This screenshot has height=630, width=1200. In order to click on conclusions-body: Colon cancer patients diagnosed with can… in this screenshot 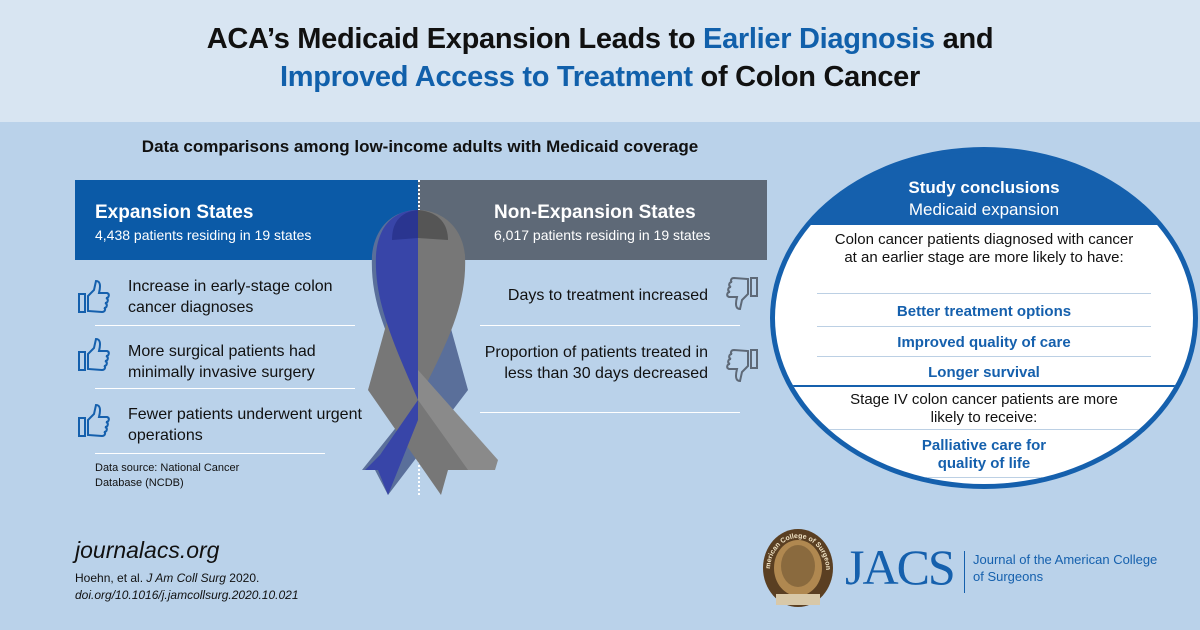, I will do `click(984, 354)`.